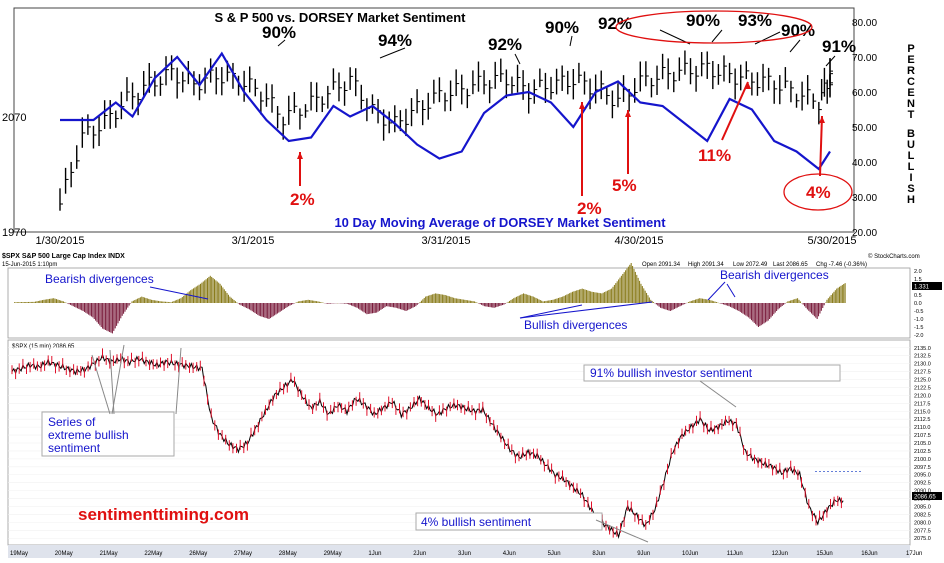  Describe the element at coordinates (198, 554) in the screenshot. I see `date-tick: 26May` at that location.